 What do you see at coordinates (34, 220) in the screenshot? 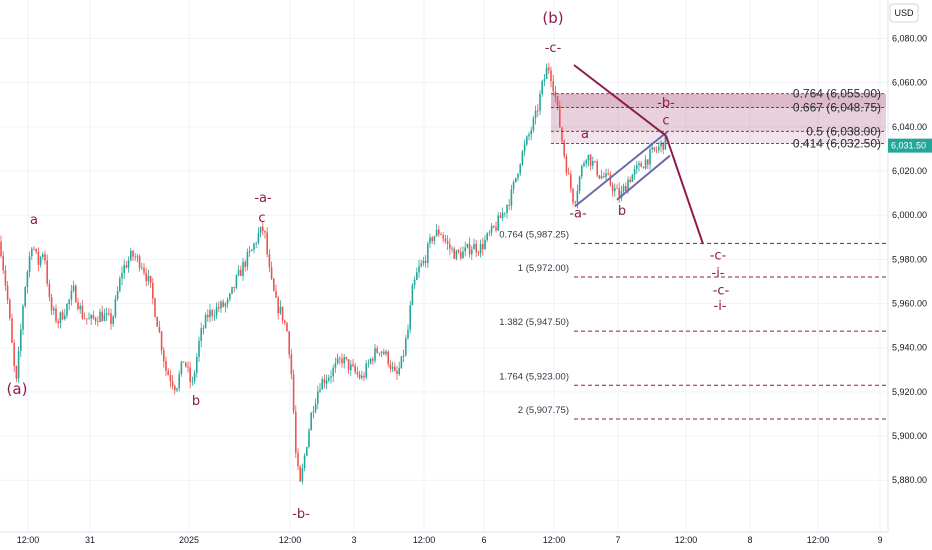
I see `wave-label: a` at bounding box center [34, 220].